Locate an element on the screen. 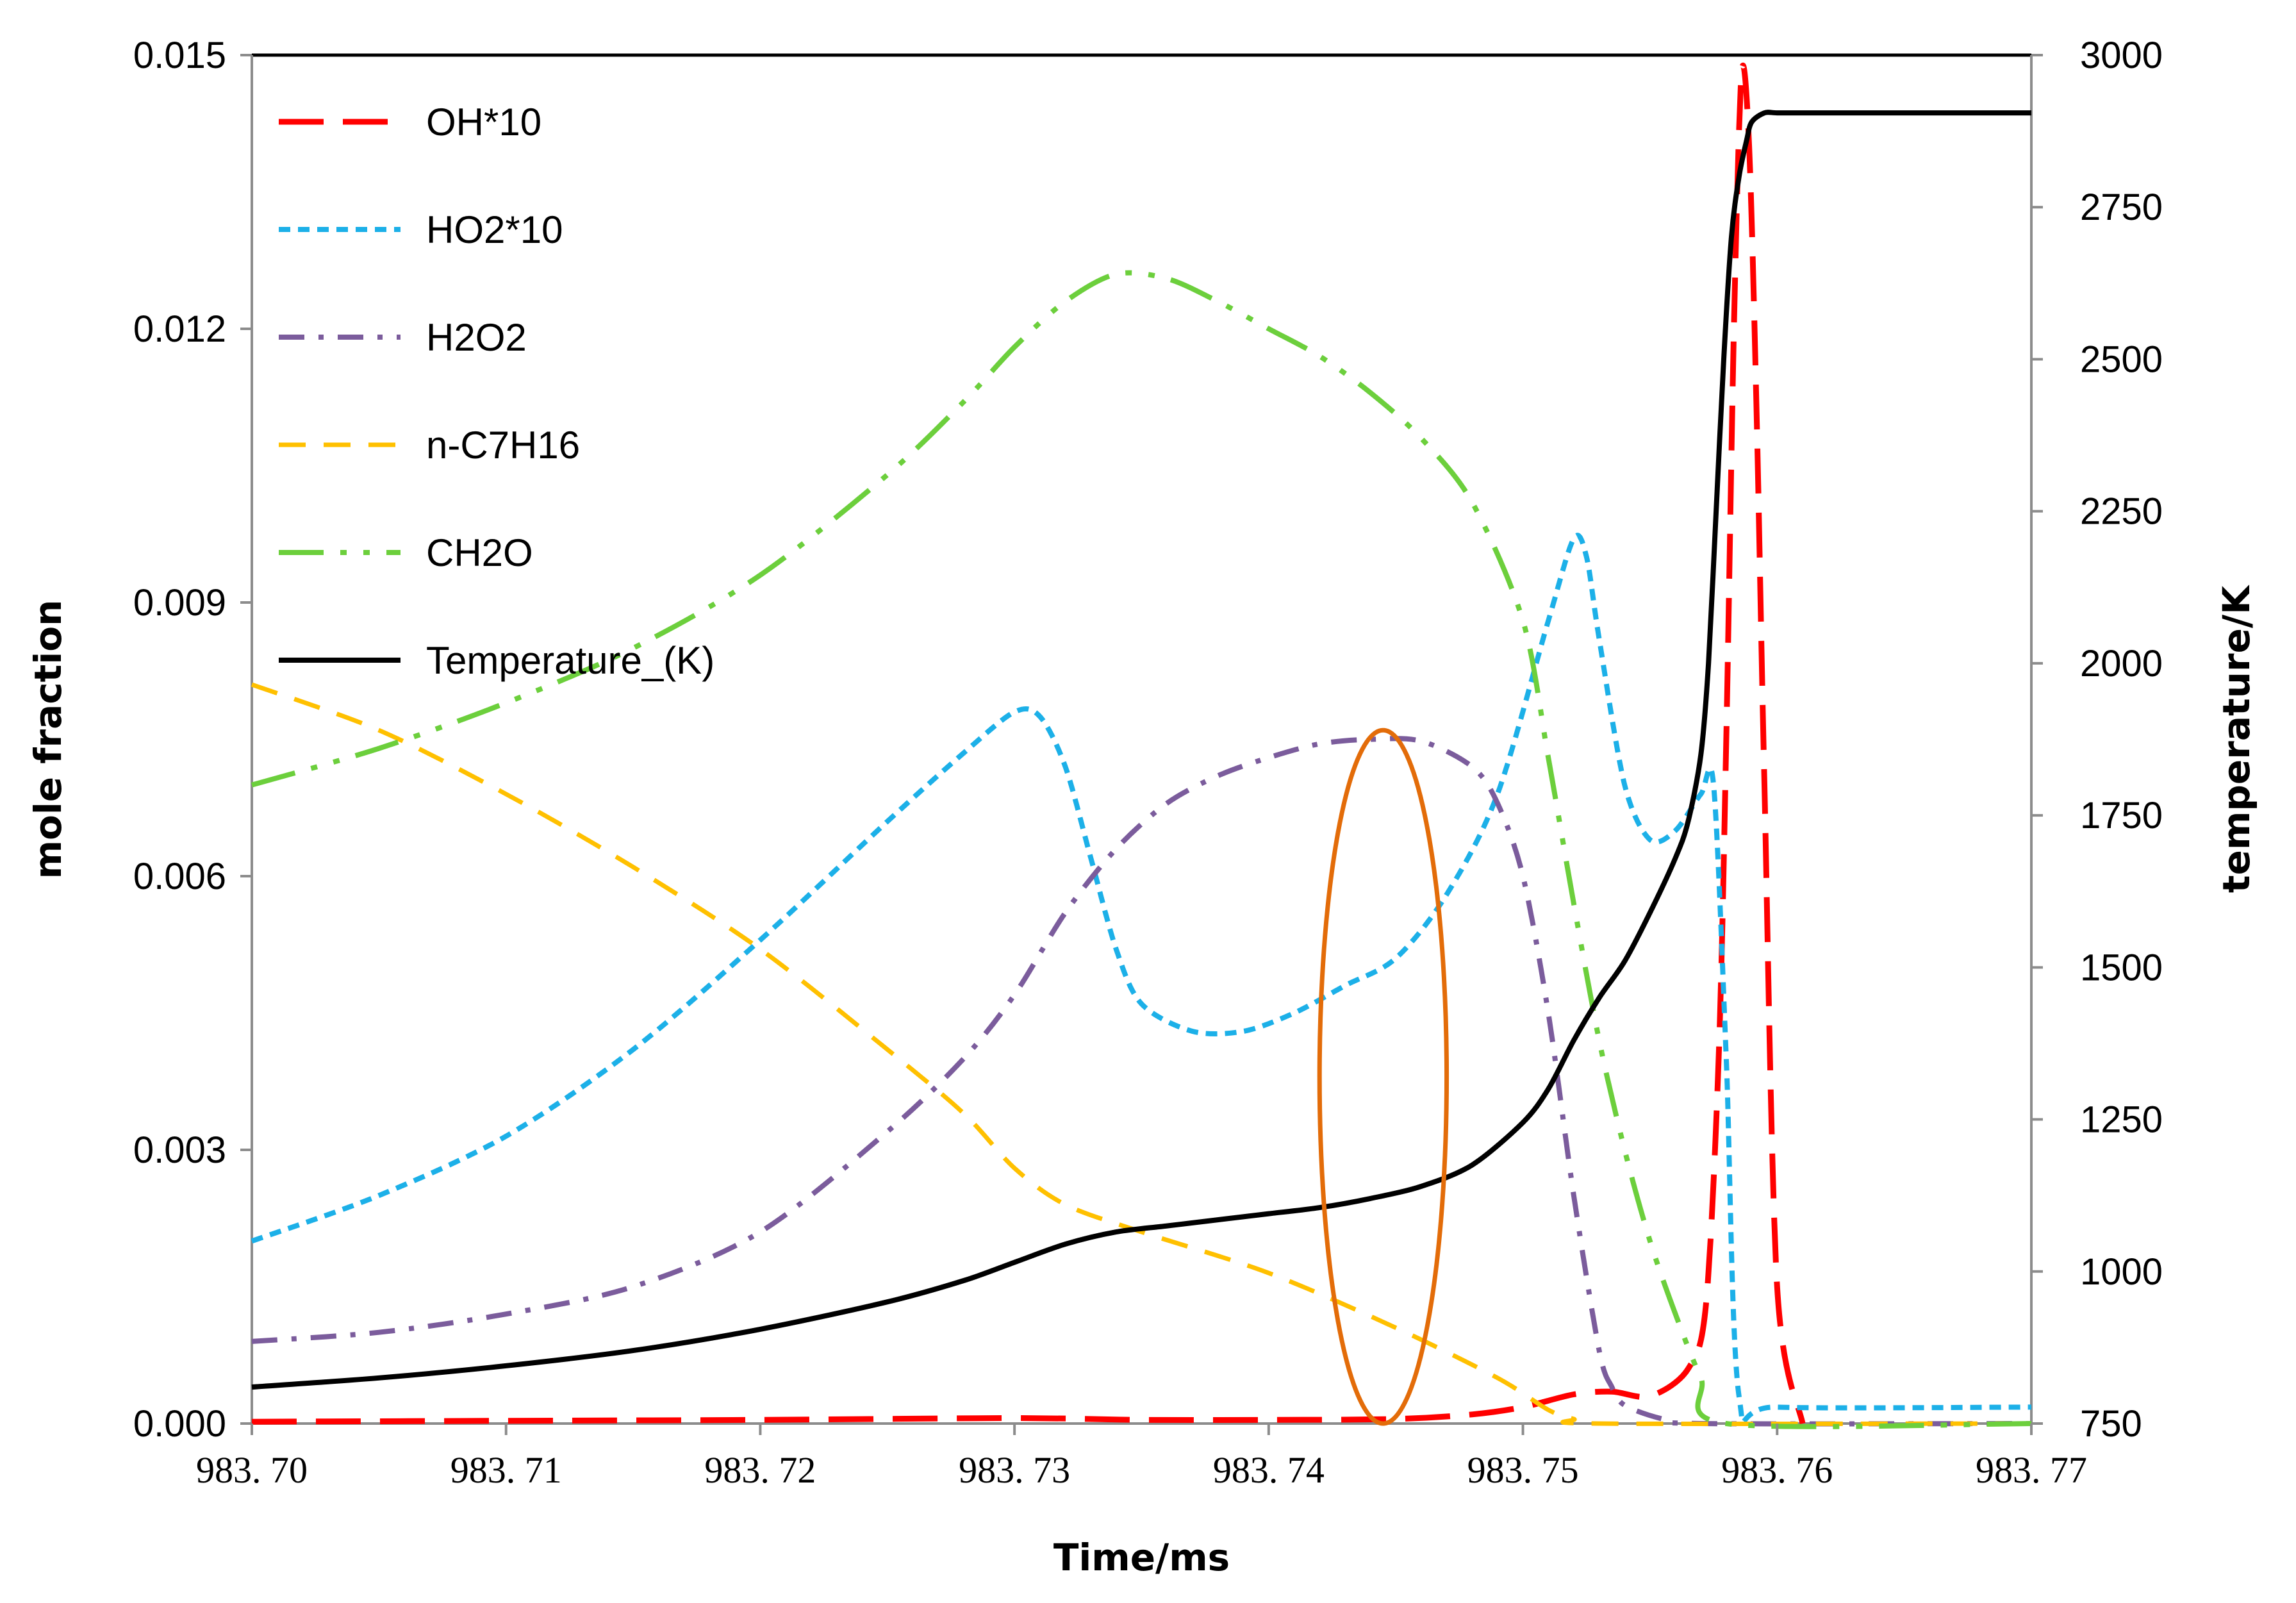 The height and width of the screenshot is (1603, 2296). y-right-tick-label: 2500 is located at coordinates (2121, 359).